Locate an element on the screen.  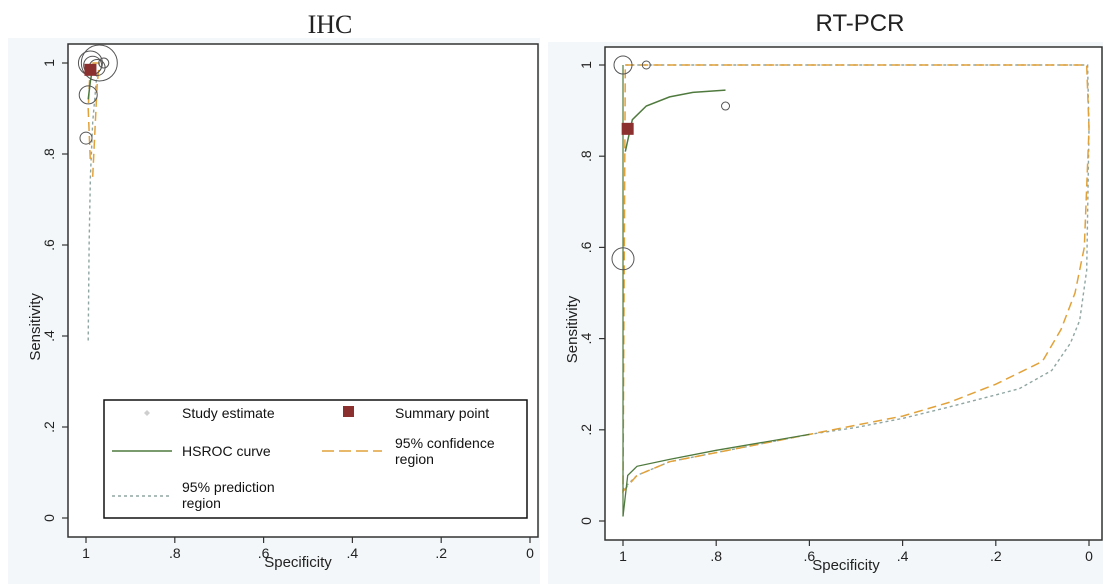
ihc-x-axis-label: Specificity is located at coordinates (298, 562).